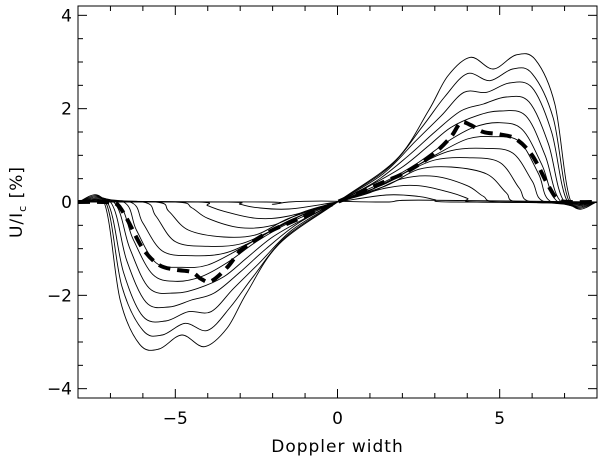 The image size is (600, 461). What do you see at coordinates (337, 447) in the screenshot?
I see `x-axis-label: Doppler width` at bounding box center [337, 447].